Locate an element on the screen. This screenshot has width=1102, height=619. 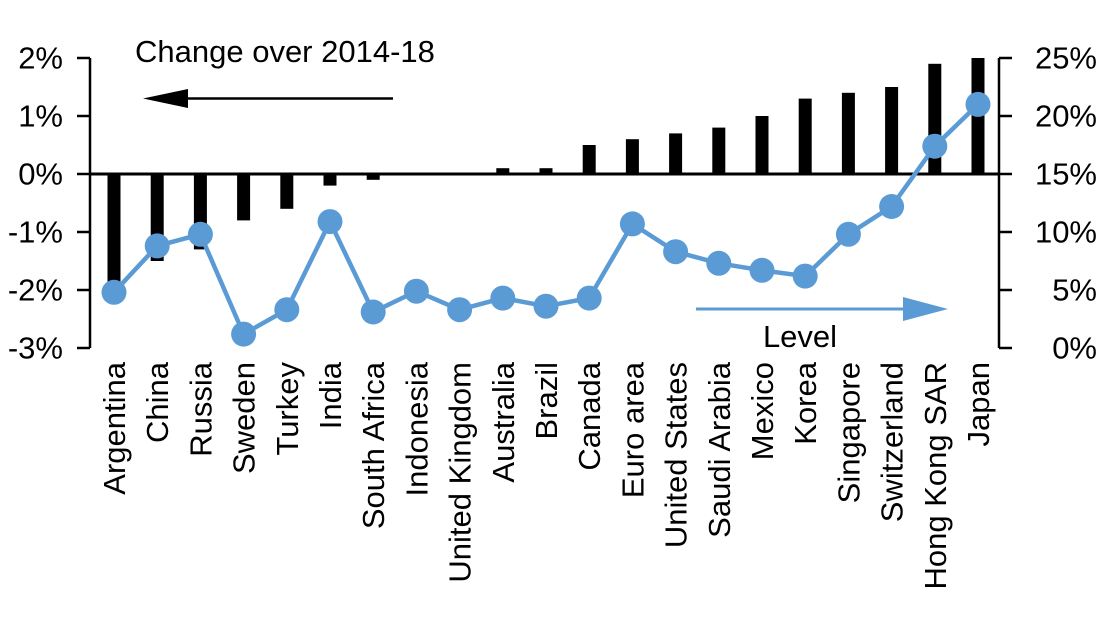
left-arrow-icon is located at coordinates (268, 98).